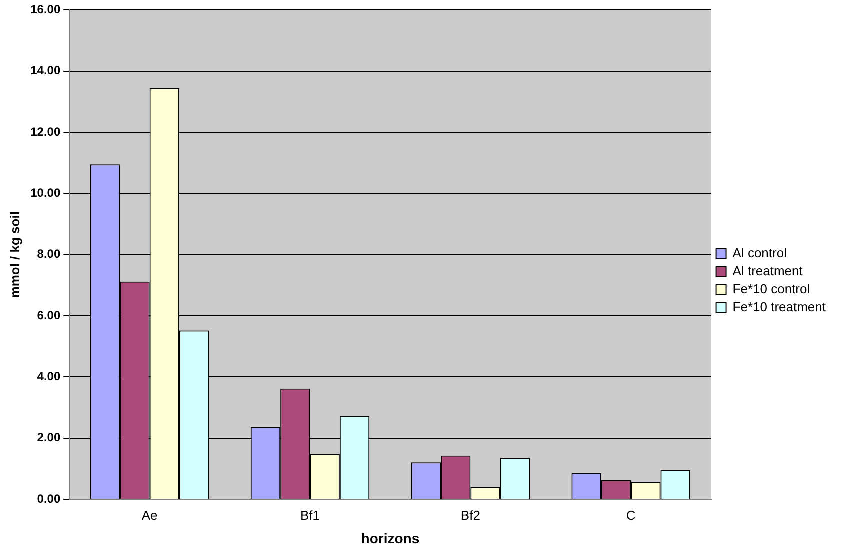 The height and width of the screenshot is (556, 844). What do you see at coordinates (49, 377) in the screenshot?
I see `y-tick-label: 4.00` at bounding box center [49, 377].